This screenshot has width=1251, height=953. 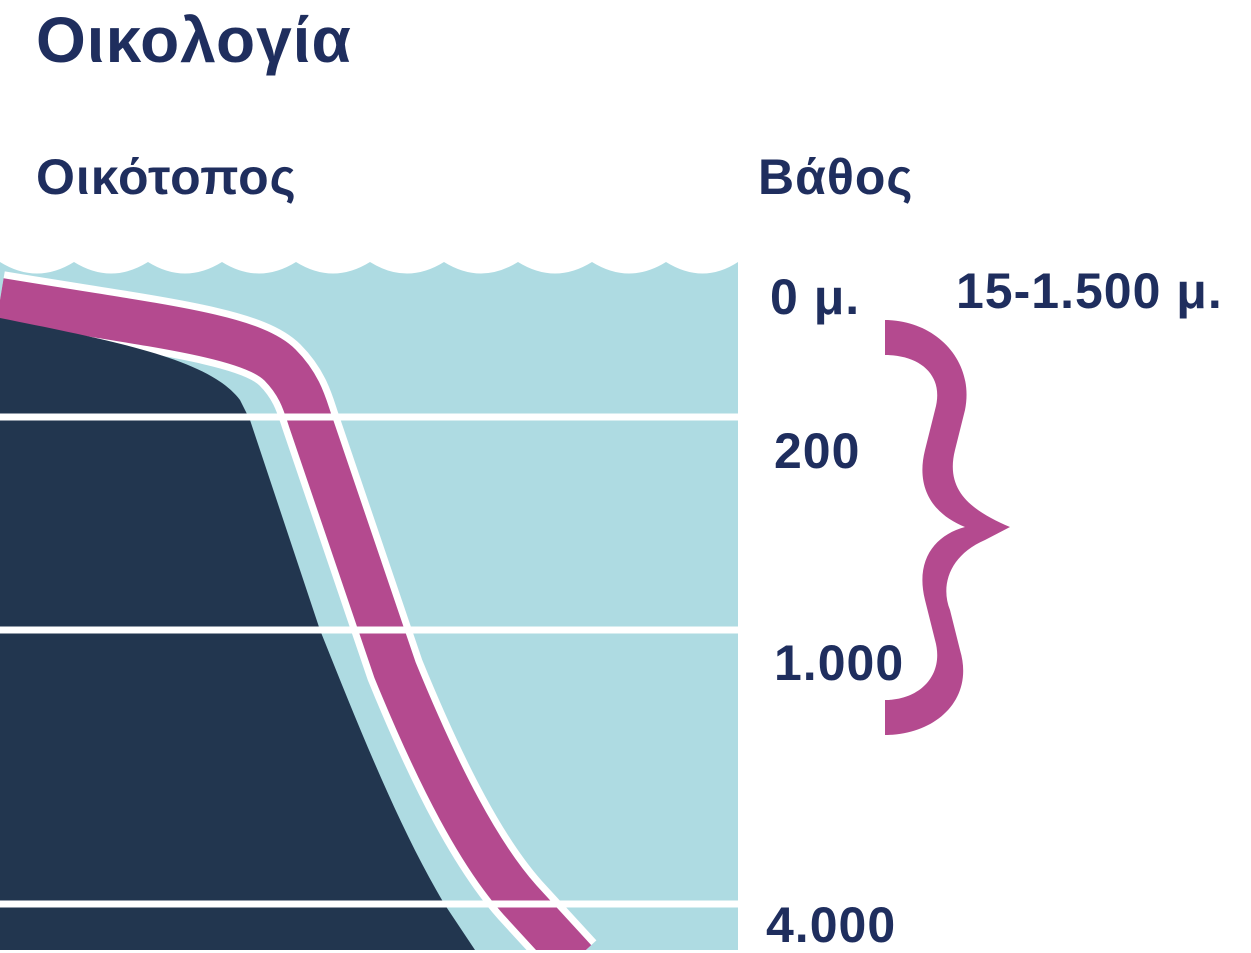 I want to click on depth-label-surface: 0 μ., so click(x=815, y=297).